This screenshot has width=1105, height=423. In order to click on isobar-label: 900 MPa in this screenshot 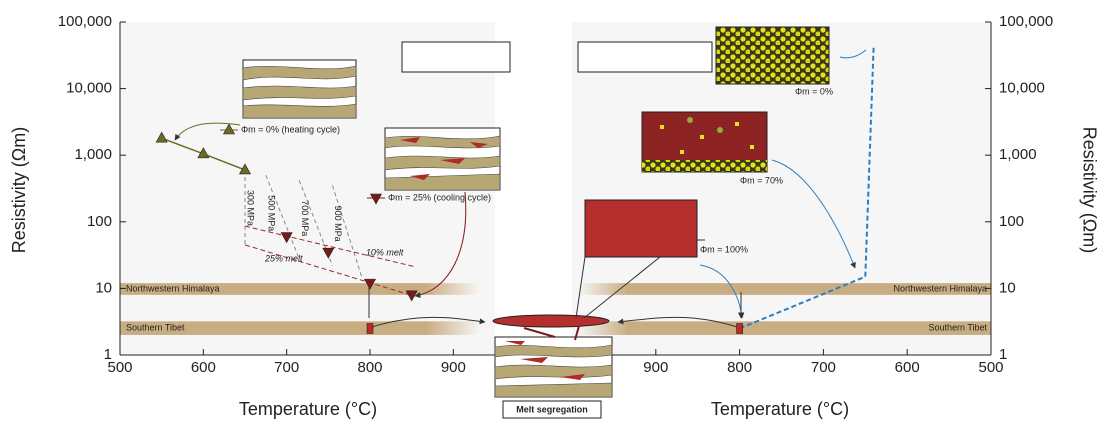, I will do `click(338, 224)`.